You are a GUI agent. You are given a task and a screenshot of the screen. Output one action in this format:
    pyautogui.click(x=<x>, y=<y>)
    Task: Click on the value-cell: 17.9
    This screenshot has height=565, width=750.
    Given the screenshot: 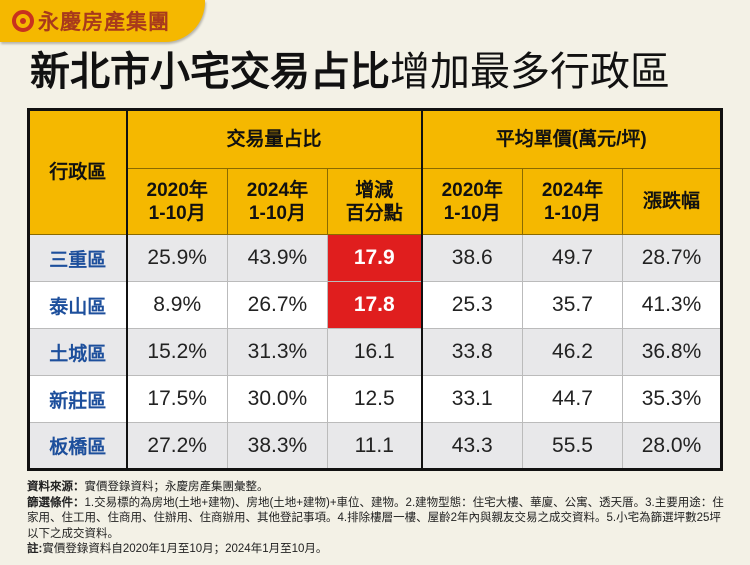 What is the action you would take?
    pyautogui.click(x=374, y=258)
    